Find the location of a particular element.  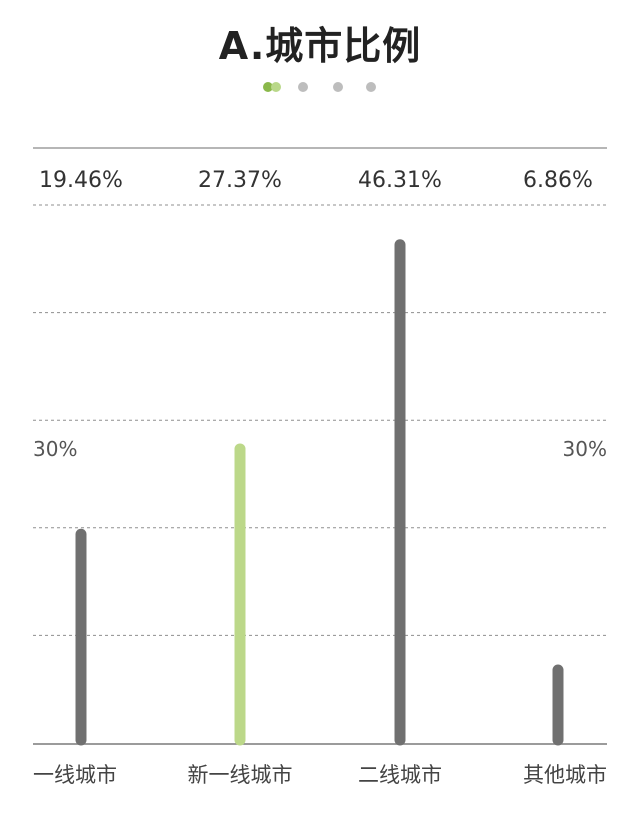

chart-title: A.城市比例 is located at coordinates (320, 46).